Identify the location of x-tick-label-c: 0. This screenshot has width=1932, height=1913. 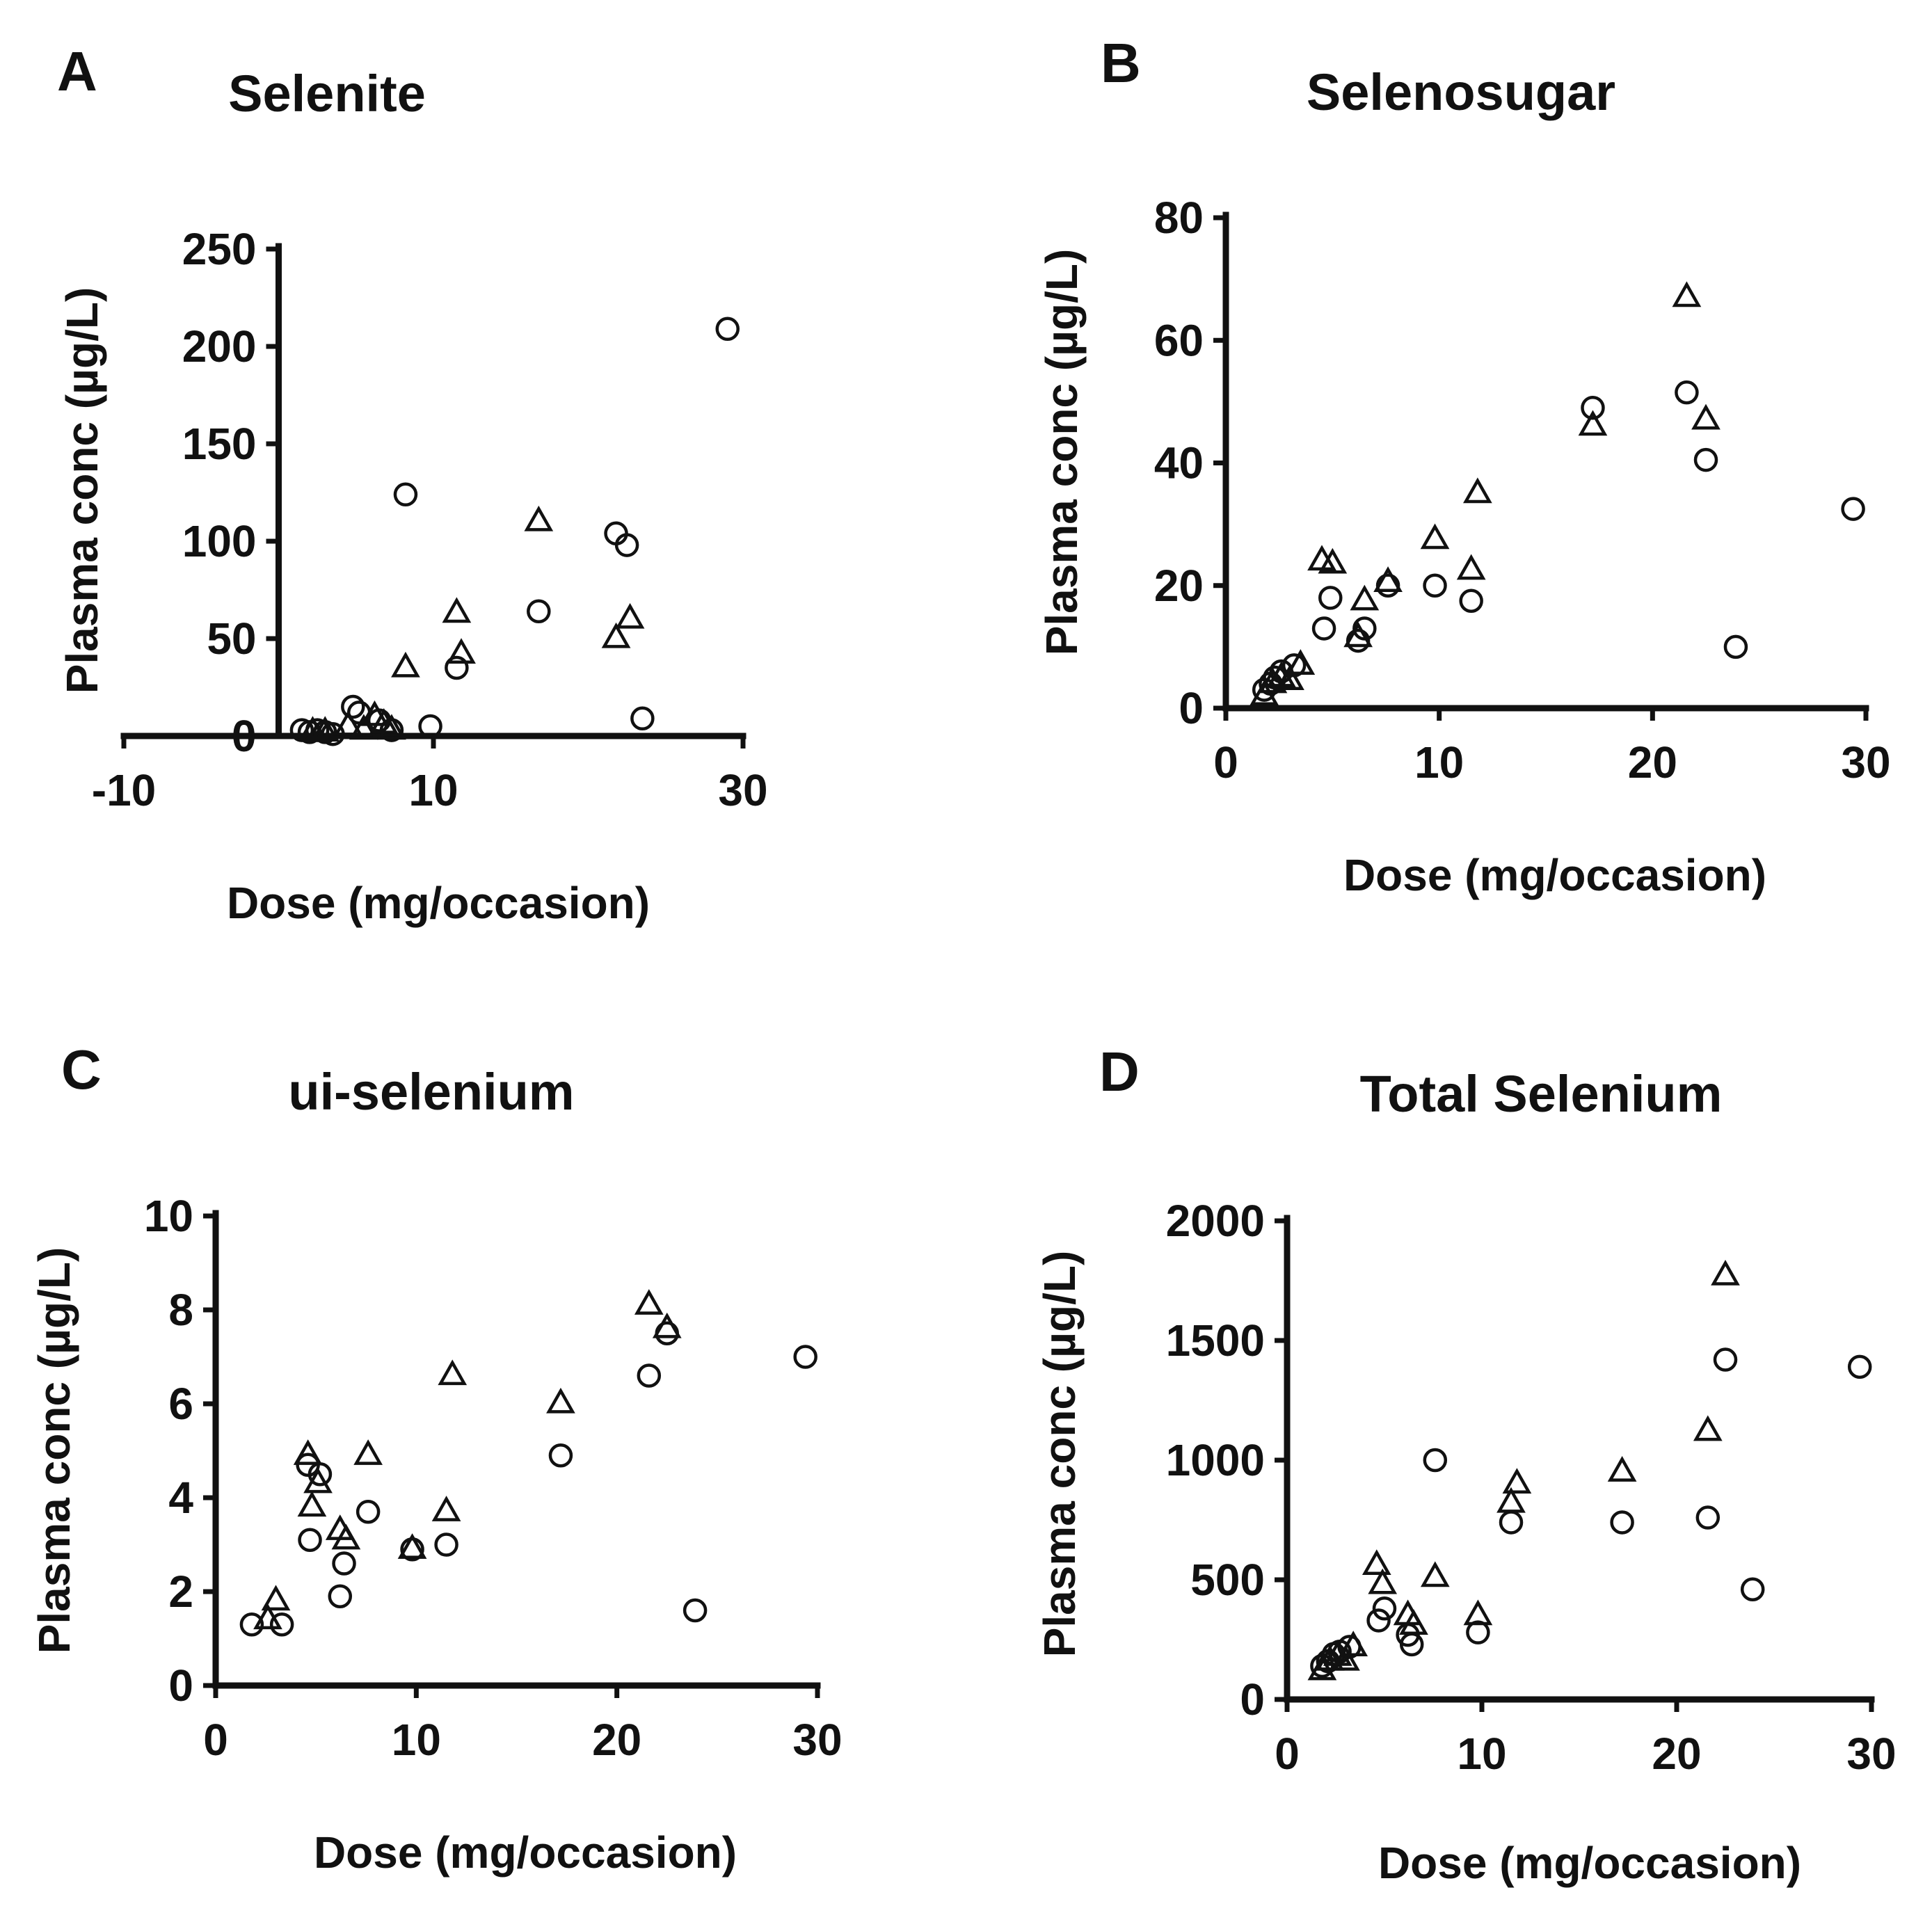
(215, 1740).